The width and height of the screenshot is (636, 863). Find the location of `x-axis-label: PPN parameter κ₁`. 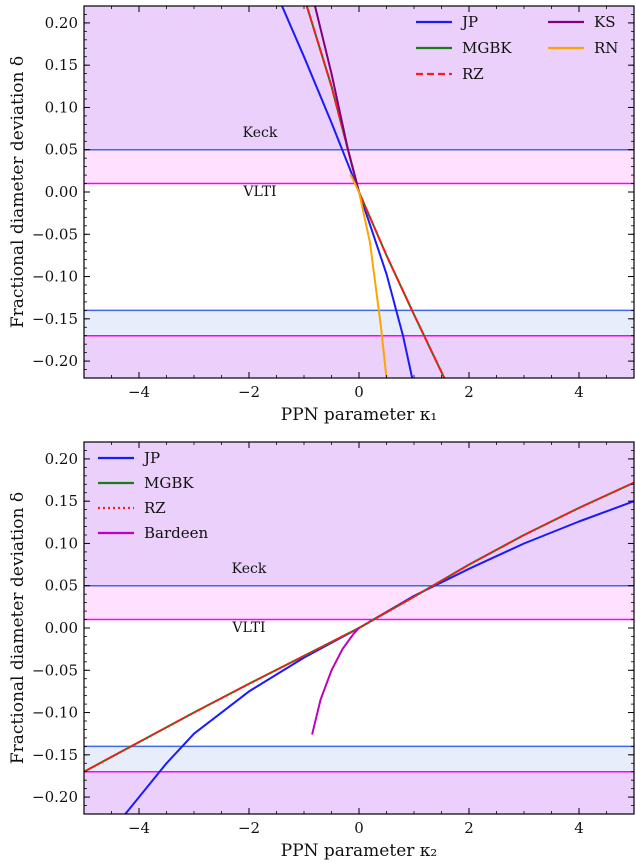

x-axis-label: PPN parameter κ₁ is located at coordinates (359, 415).